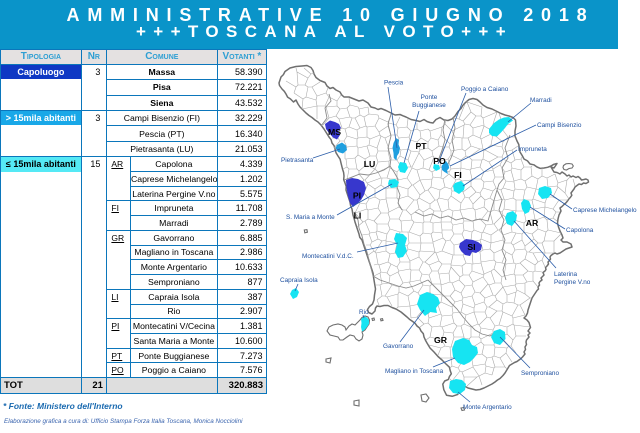 The width and height of the screenshot is (640, 433). Describe the element at coordinates (441, 340) in the screenshot. I see `svg-text: GR` at that location.